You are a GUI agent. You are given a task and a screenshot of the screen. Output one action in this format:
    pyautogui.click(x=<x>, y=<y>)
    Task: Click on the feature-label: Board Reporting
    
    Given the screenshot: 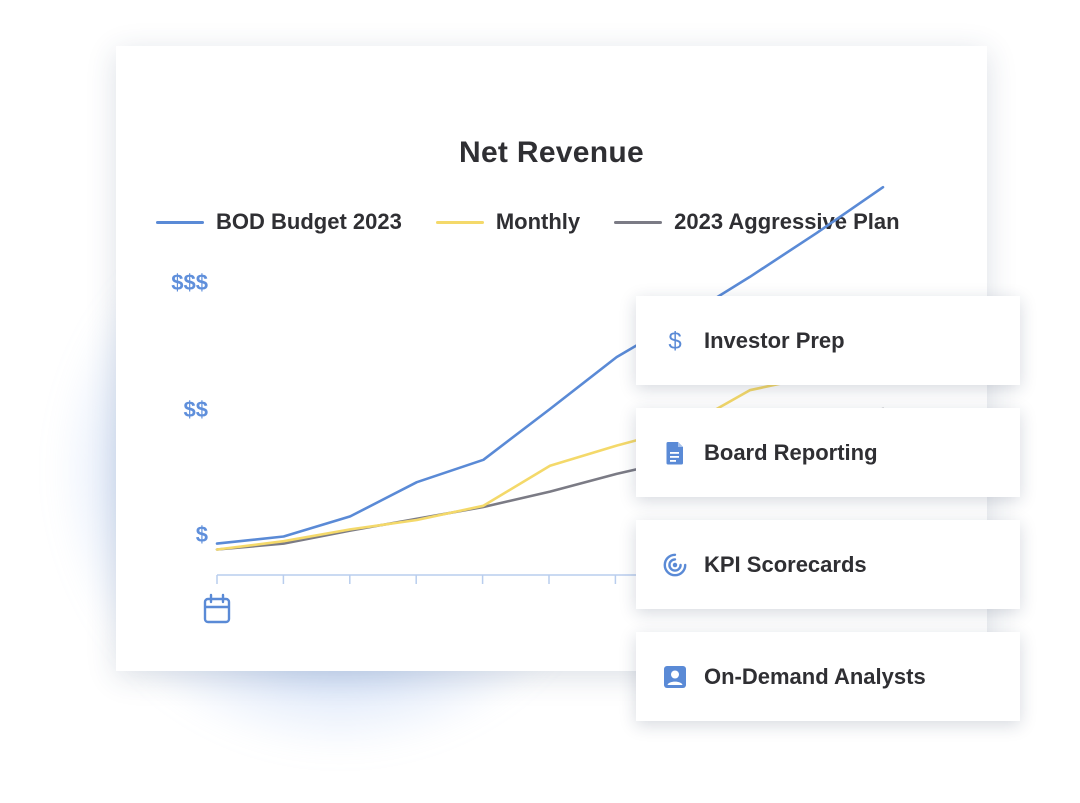 What is the action you would take?
    pyautogui.click(x=791, y=452)
    